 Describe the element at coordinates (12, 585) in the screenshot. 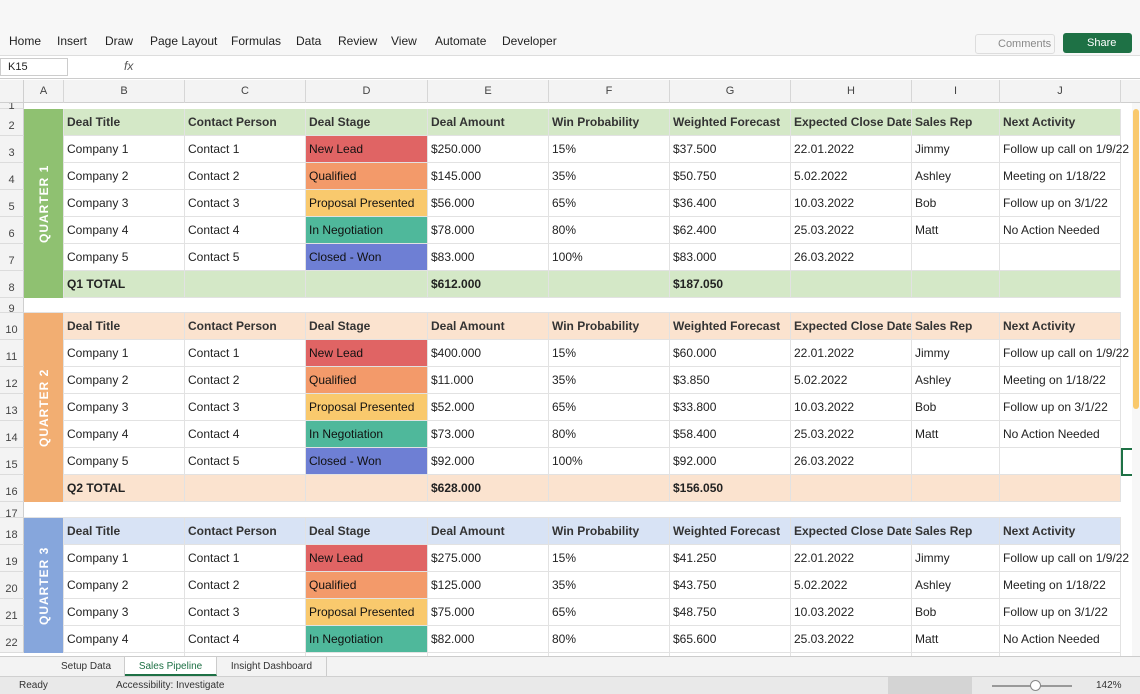

I see `row-number: 20` at that location.